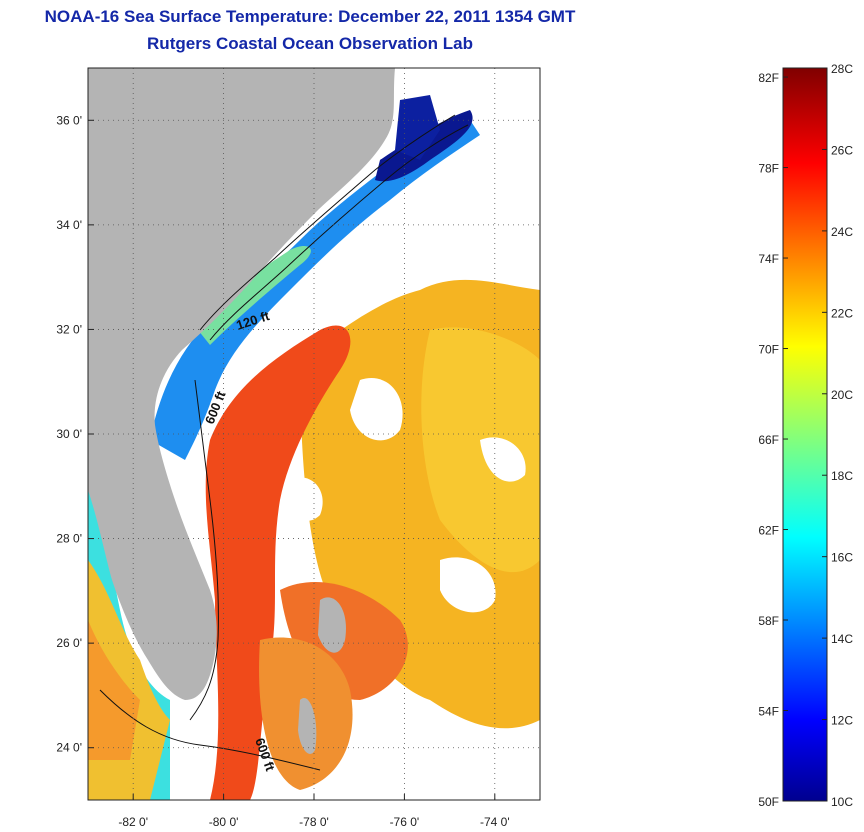 The image size is (864, 832). Describe the element at coordinates (69, 225) in the screenshot. I see `lat-tick-label: 34 0'` at that location.